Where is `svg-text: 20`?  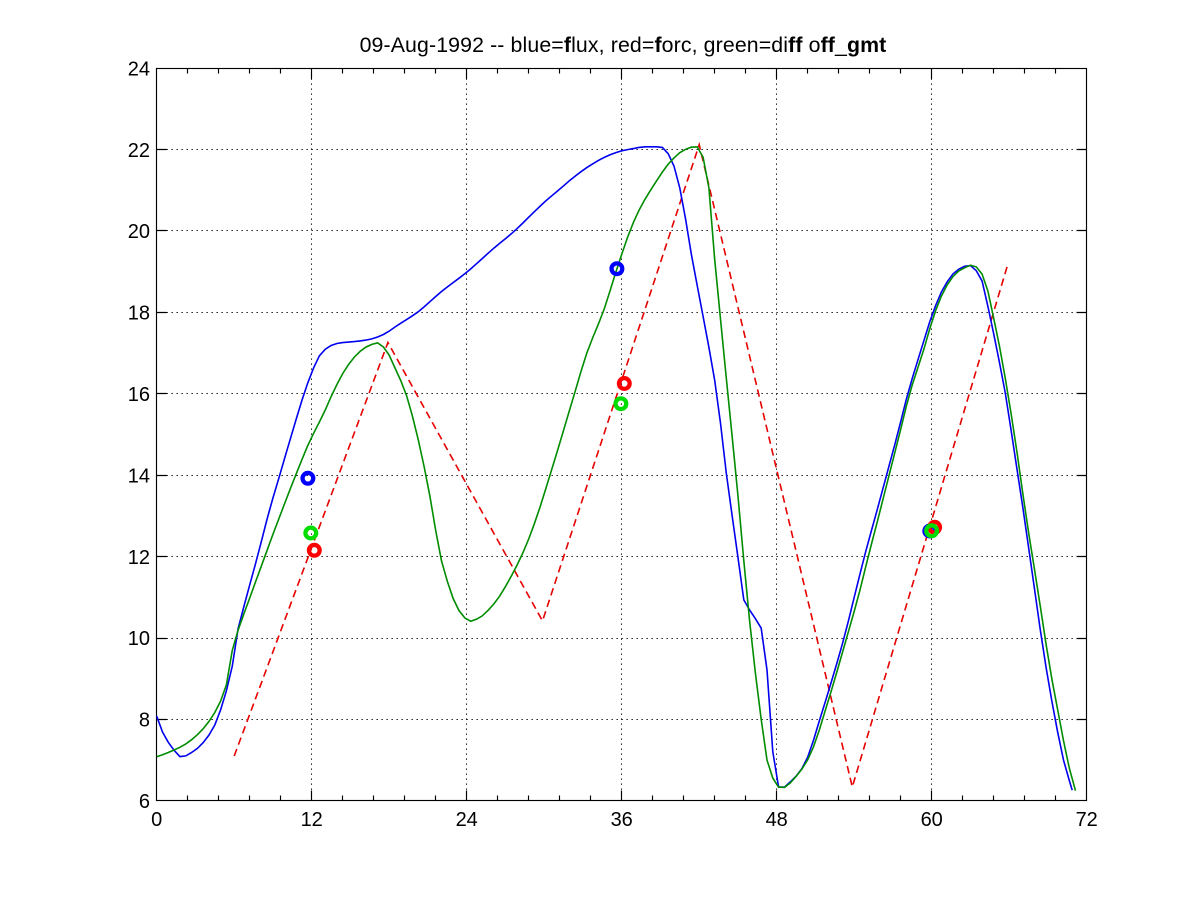
svg-text: 20 is located at coordinates (139, 232).